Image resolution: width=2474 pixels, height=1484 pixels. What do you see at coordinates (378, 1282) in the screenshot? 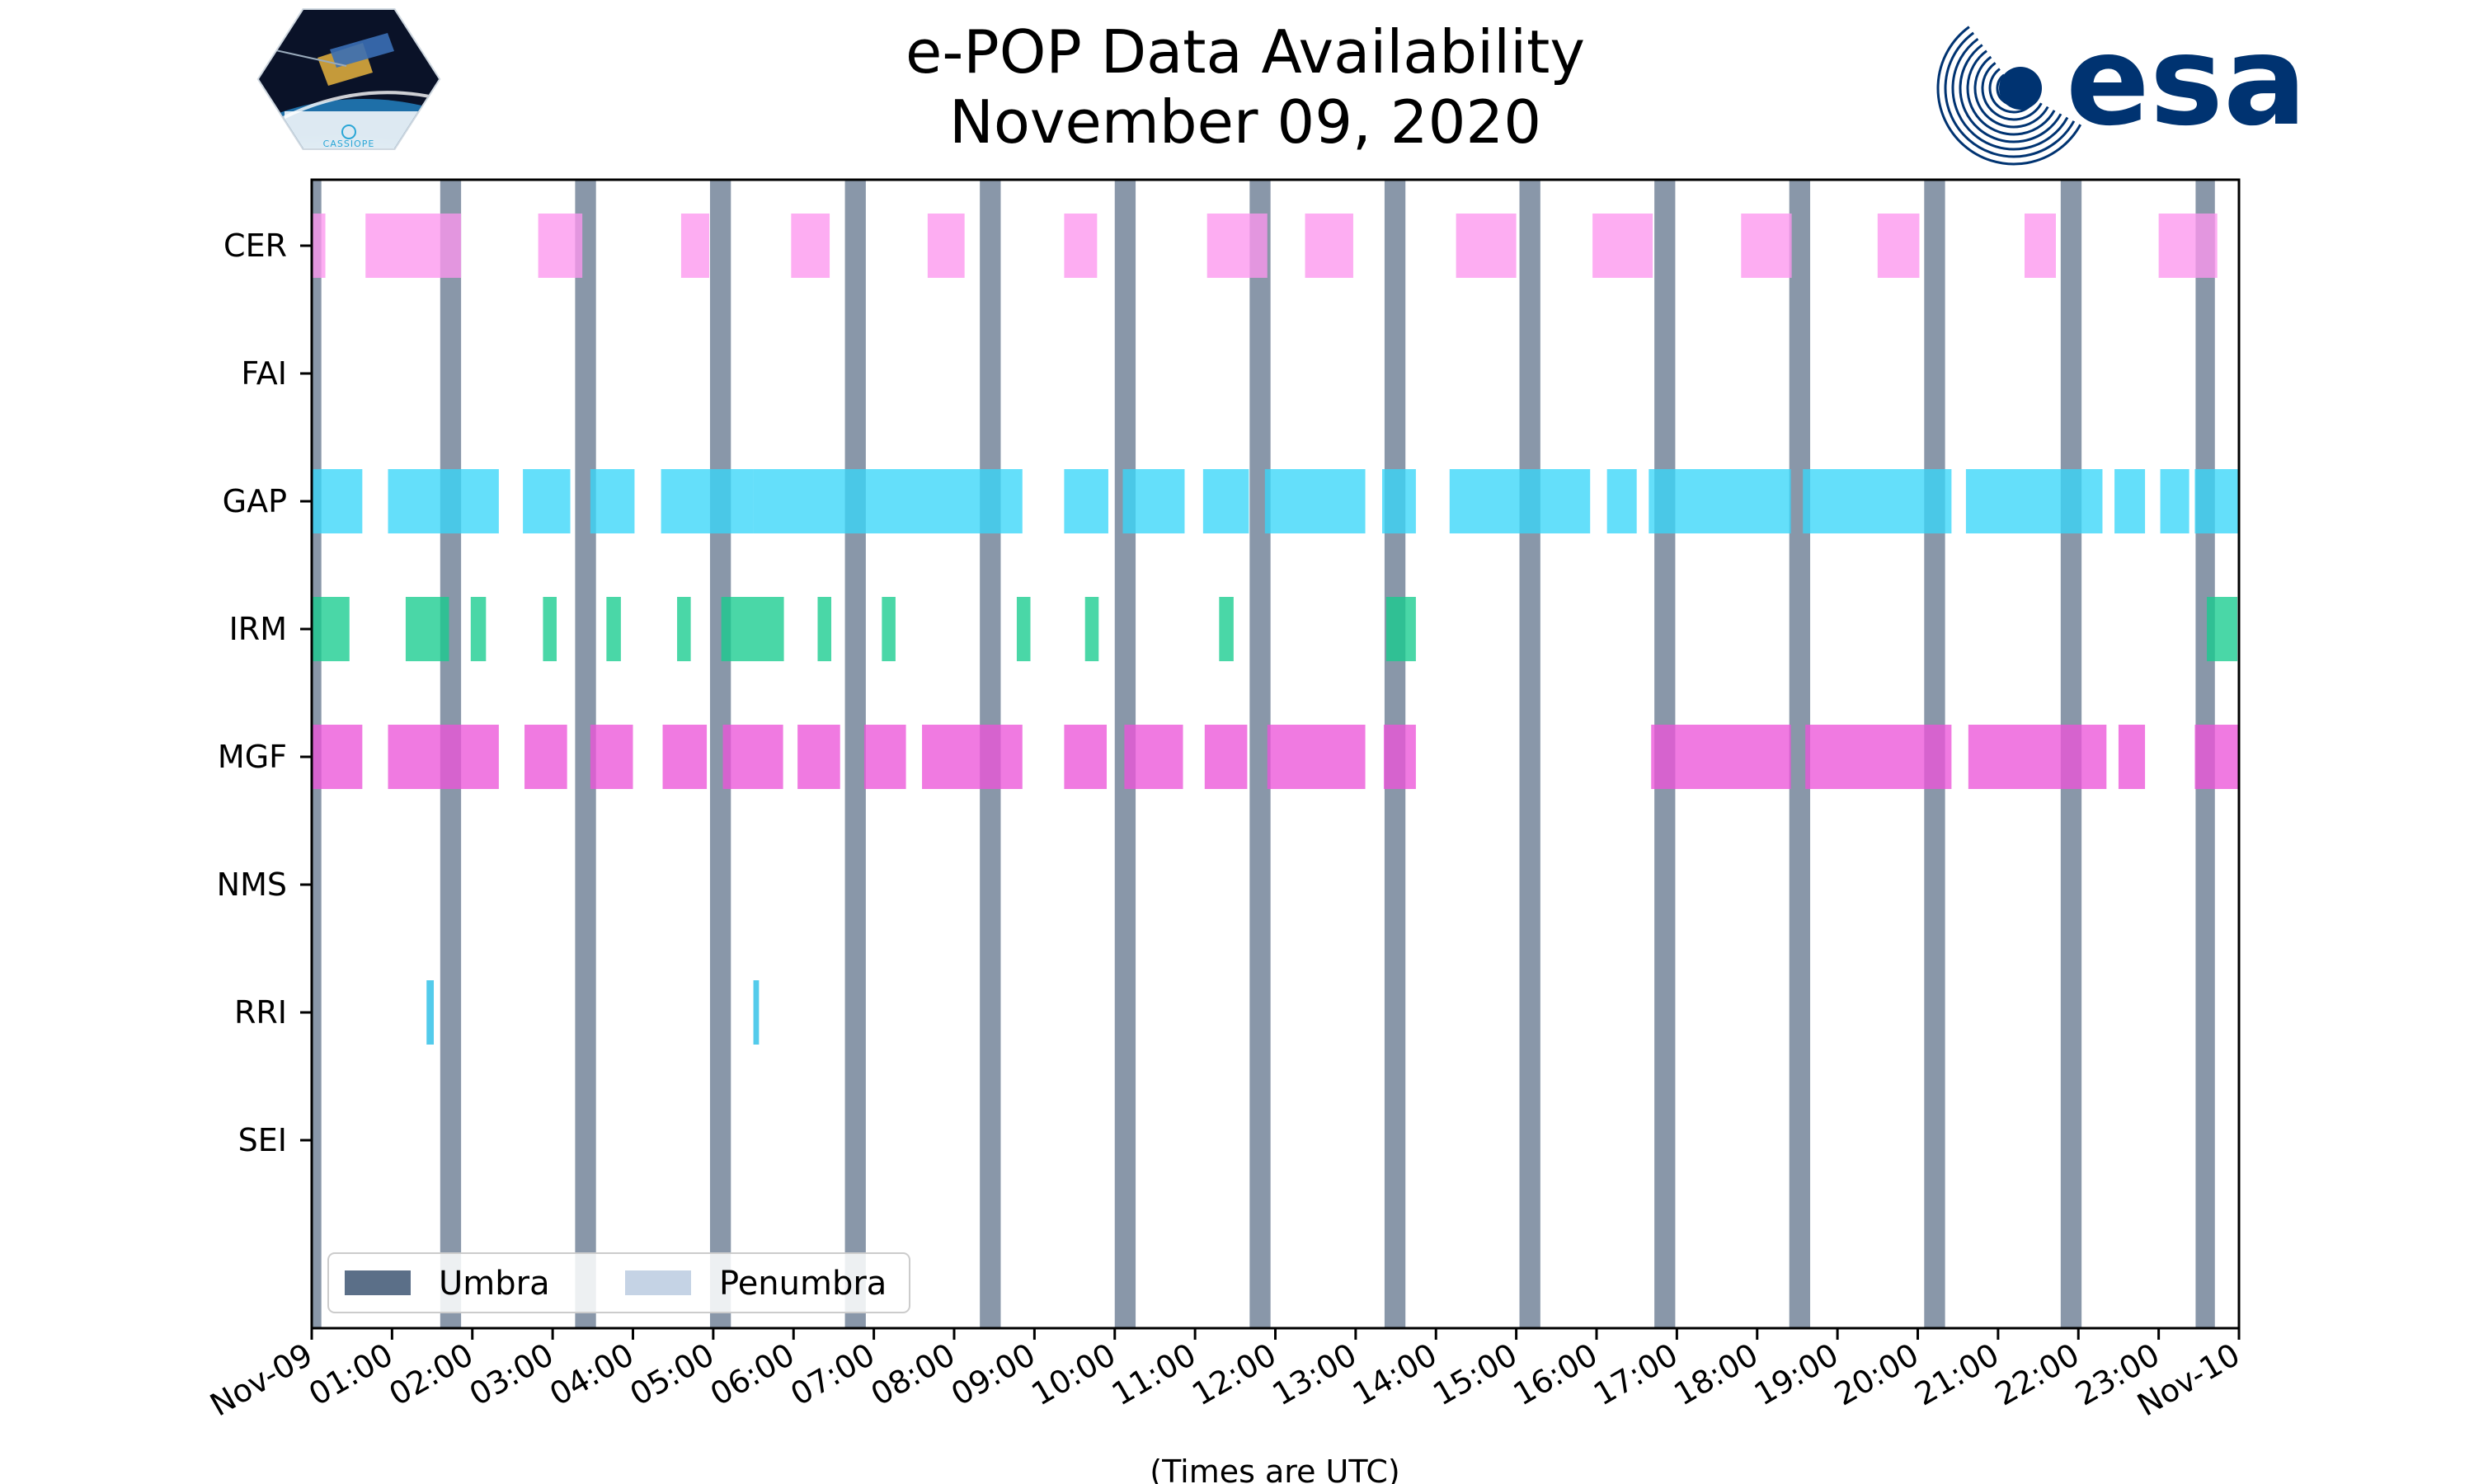
I see `legend-umbra-swatch` at bounding box center [378, 1282].